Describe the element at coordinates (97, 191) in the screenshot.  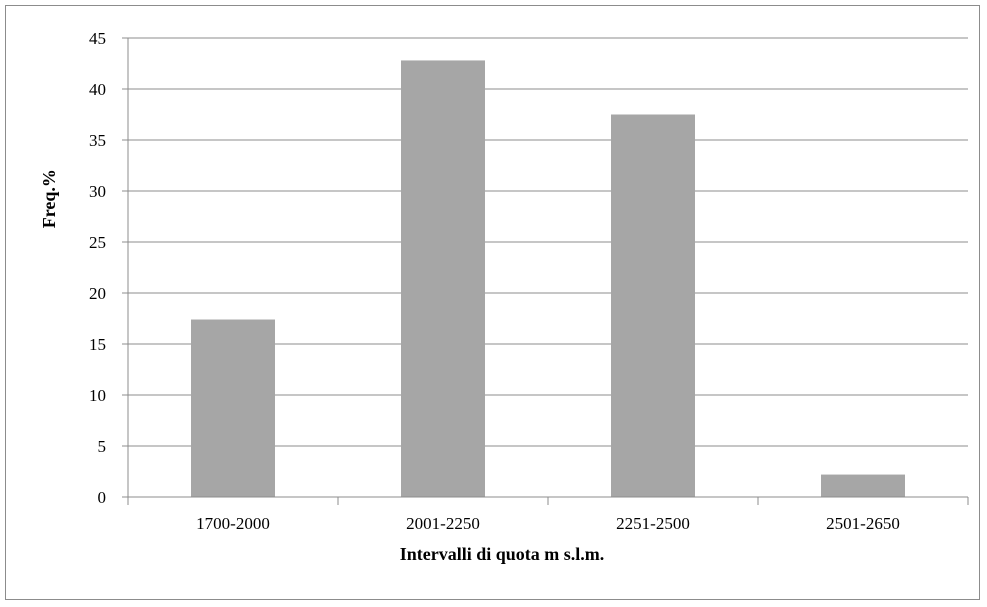
I see `y-tick-label: 30` at that location.